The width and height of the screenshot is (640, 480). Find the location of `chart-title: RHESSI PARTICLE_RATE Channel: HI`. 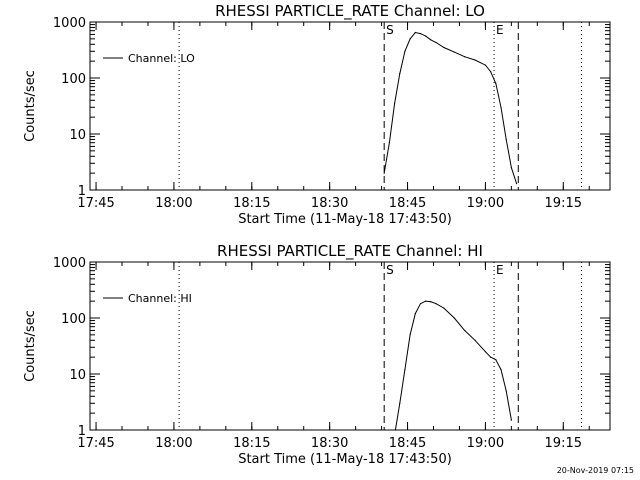

chart-title: RHESSI PARTICLE_RATE Channel: HI is located at coordinates (350, 251).